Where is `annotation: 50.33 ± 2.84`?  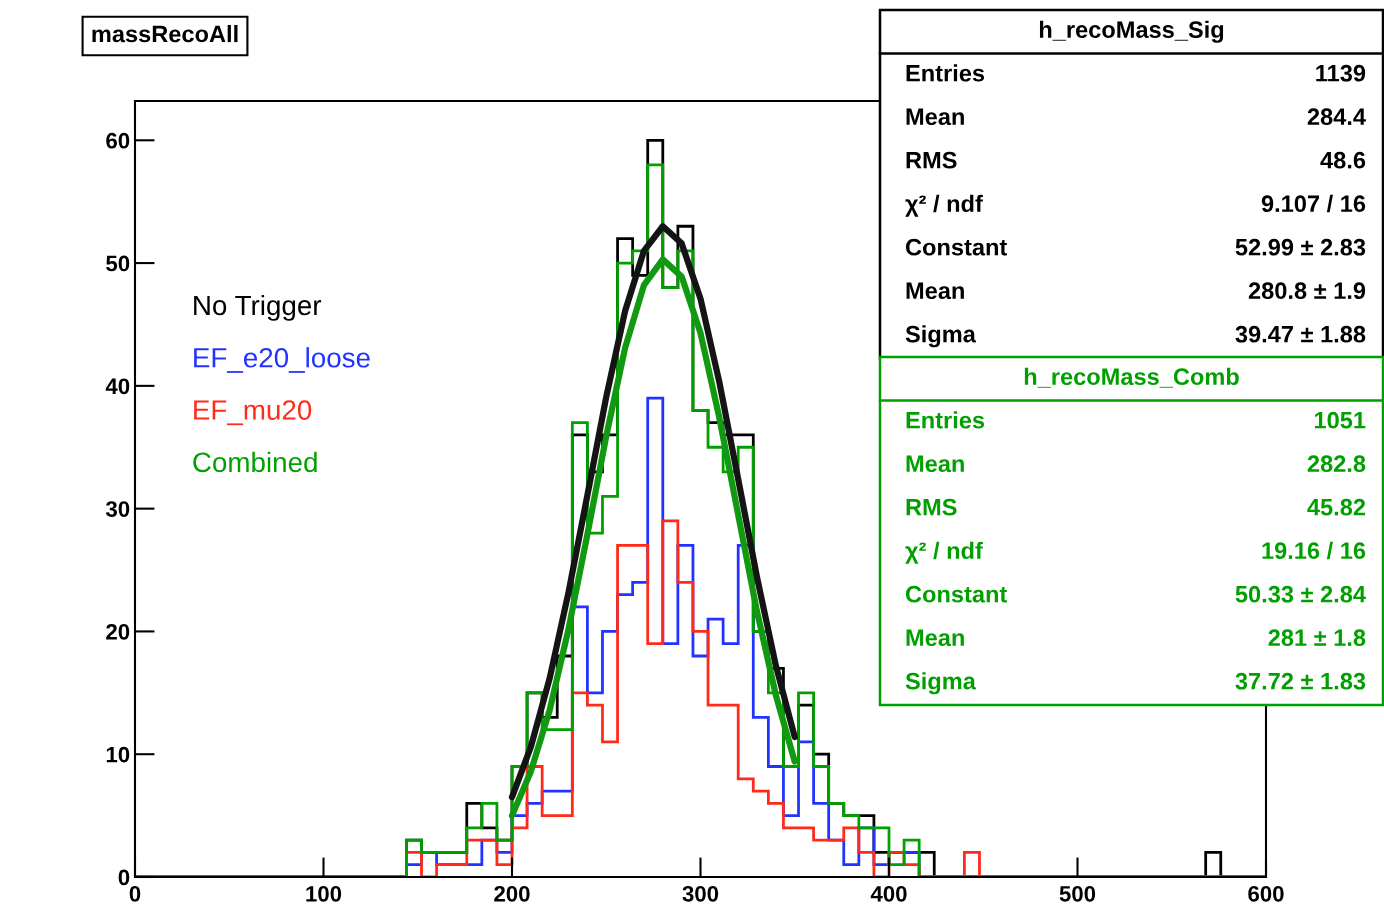
annotation: 50.33 ± 2.84 is located at coordinates (1300, 594).